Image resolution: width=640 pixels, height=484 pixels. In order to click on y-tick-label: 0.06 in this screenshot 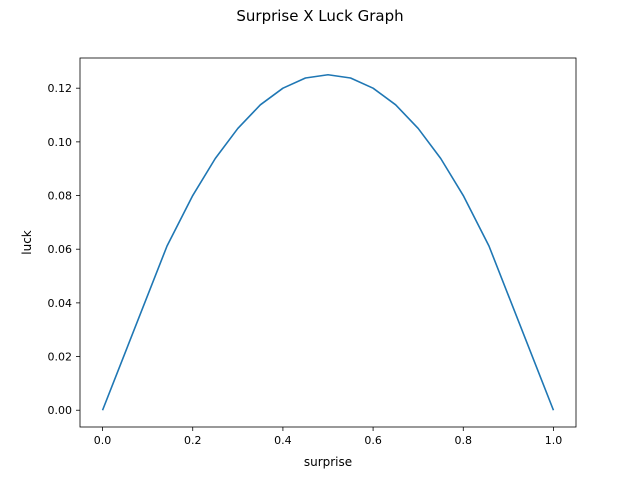, I will do `click(60, 249)`.